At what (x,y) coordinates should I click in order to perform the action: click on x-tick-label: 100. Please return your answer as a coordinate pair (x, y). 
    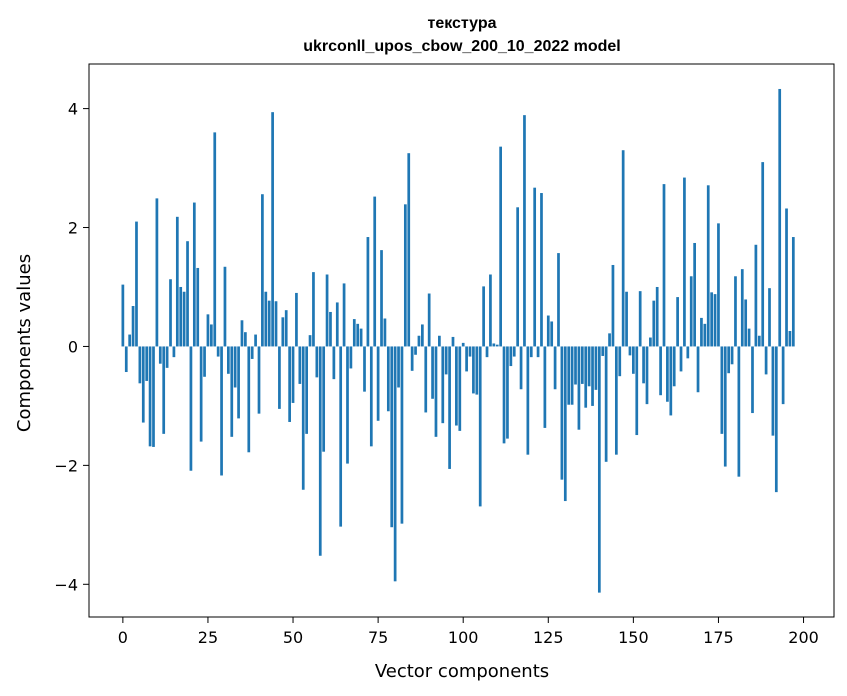
    Looking at the image, I should click on (463, 637).